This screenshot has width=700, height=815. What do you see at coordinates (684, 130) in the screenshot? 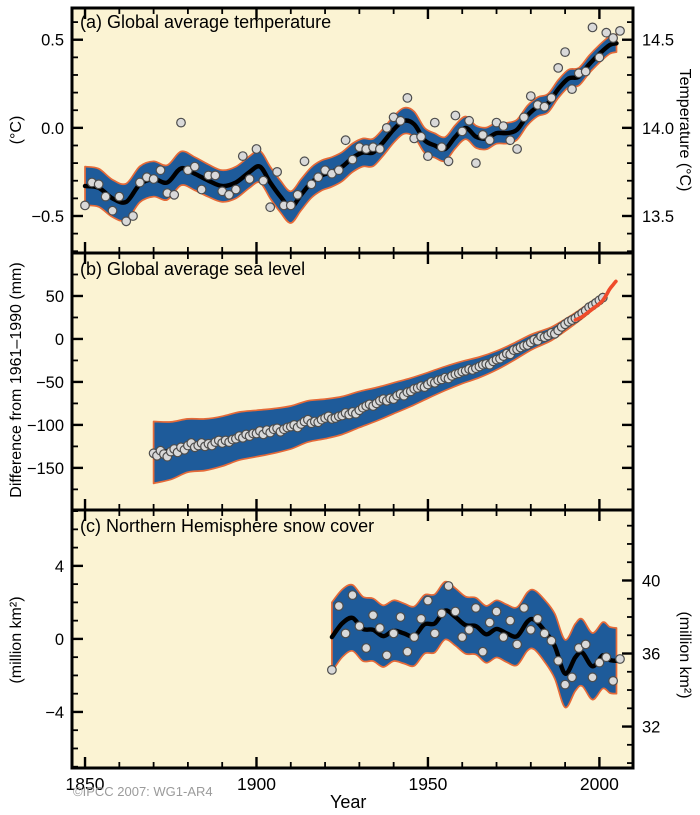
I see `panel-a-right-axis-label: Temperature (°C)` at bounding box center [684, 130].